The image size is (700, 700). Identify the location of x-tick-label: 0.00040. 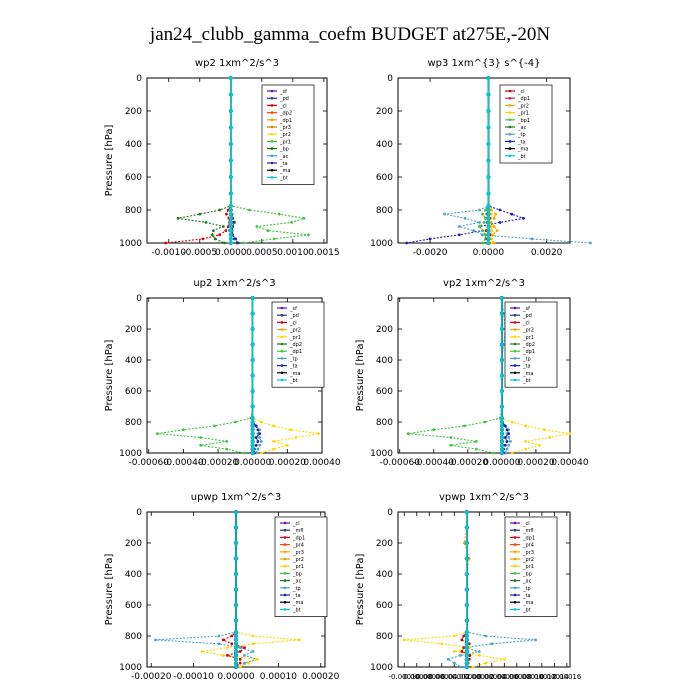
(321, 463).